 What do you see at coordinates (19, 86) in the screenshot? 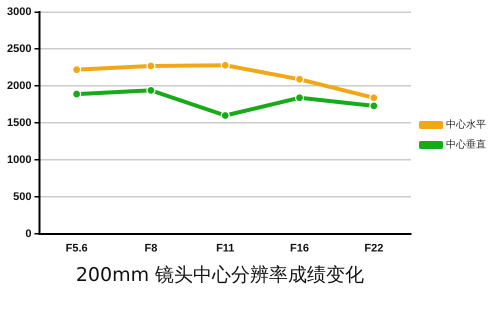
I see `y-tick-label: 2000` at bounding box center [19, 86].